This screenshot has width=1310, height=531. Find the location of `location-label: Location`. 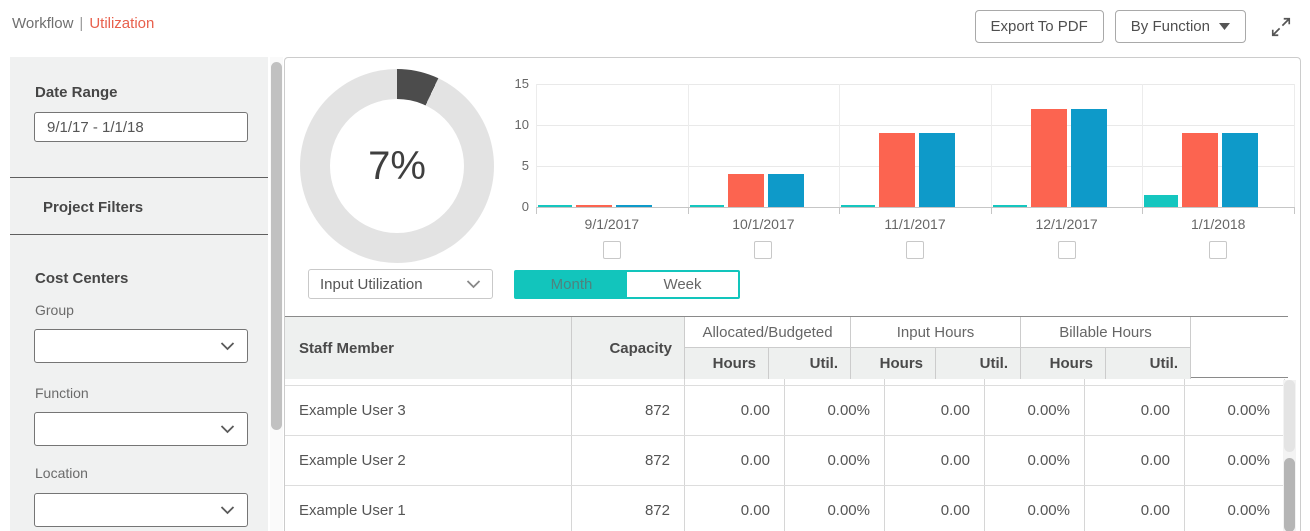

location-label: Location is located at coordinates (61, 473).